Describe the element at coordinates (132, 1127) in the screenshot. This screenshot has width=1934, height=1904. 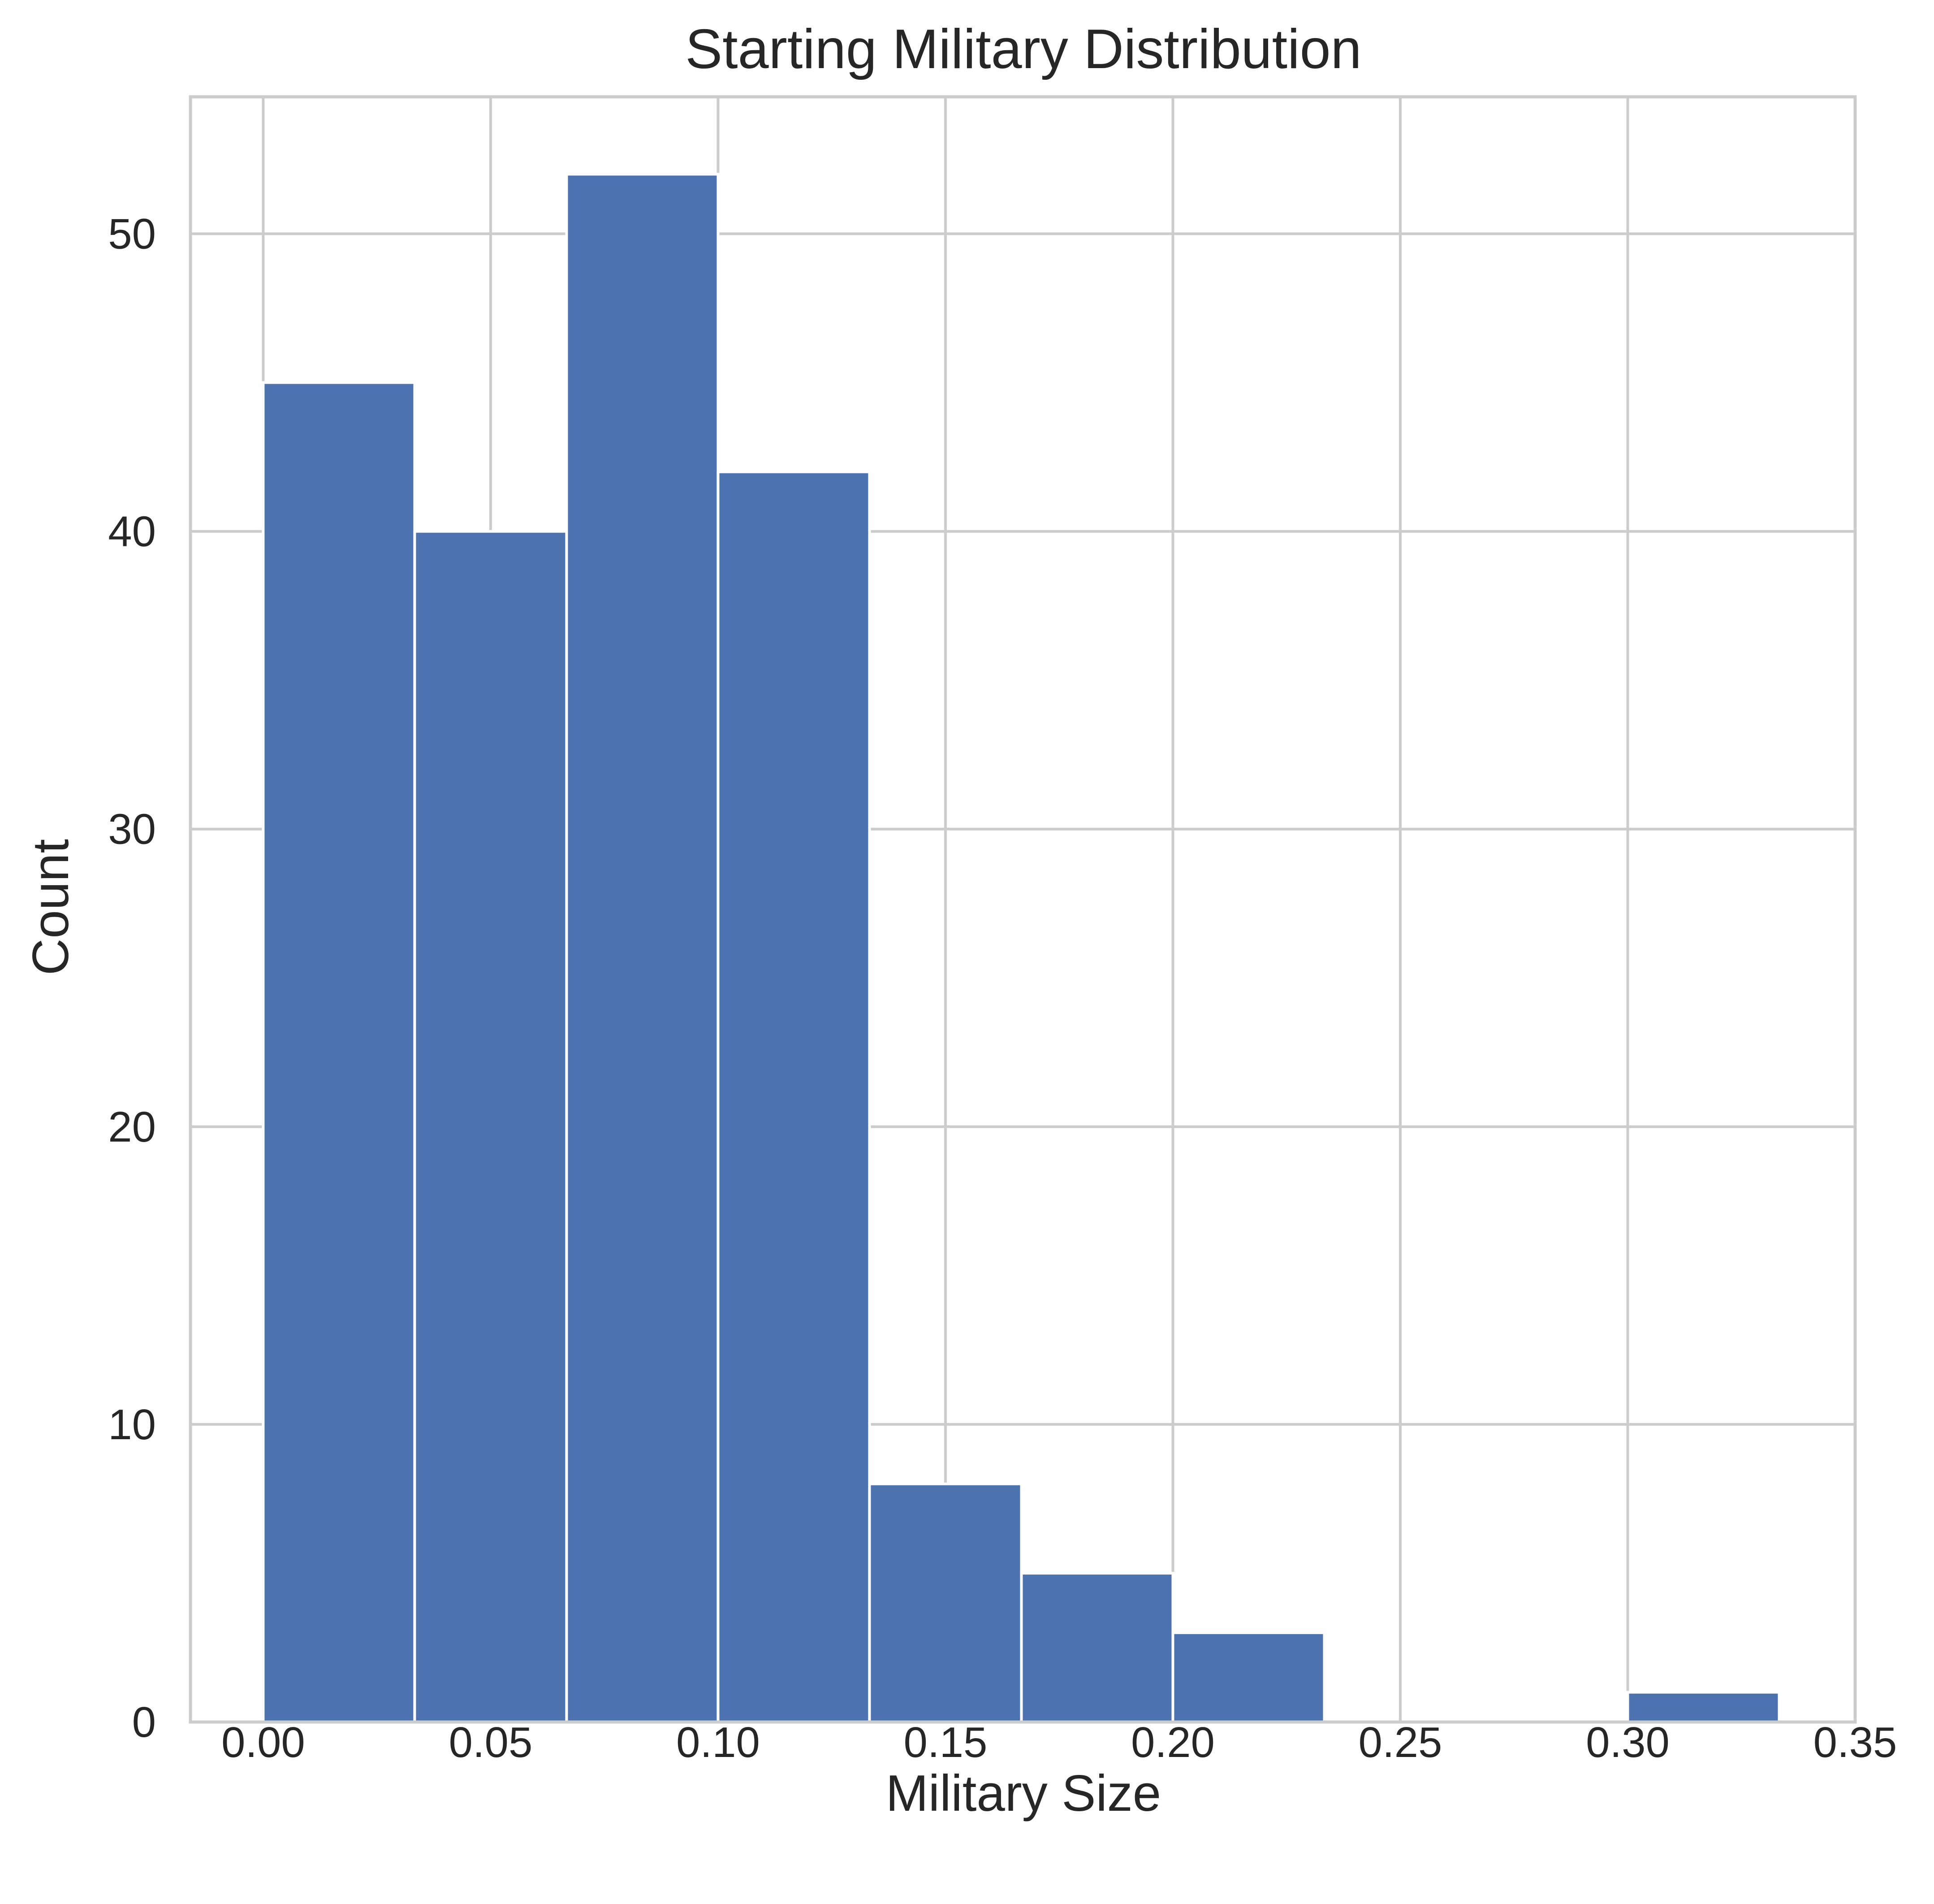
I see `y-tick-label: 20` at that location.